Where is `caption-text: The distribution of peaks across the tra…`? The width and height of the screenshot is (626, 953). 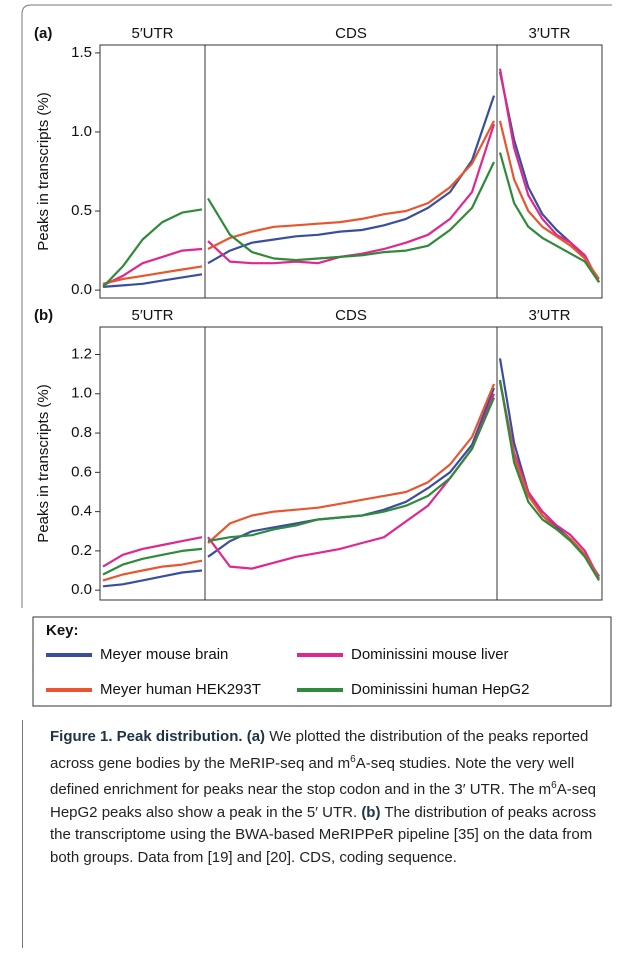
caption-text: The distribution of peaks across the tra… is located at coordinates (323, 834).